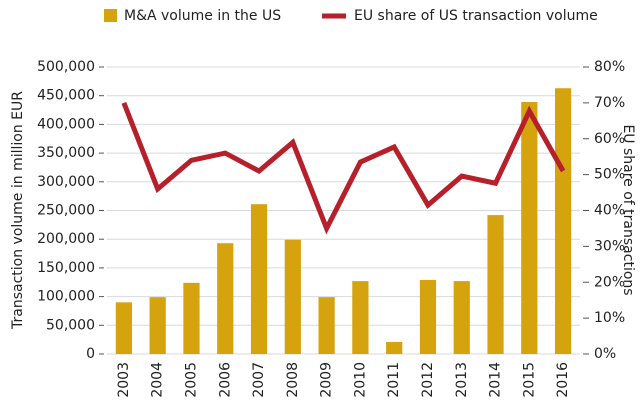 The height and width of the screenshot is (400, 643). Describe the element at coordinates (609, 282) in the screenshot. I see `y2-tick-label: 20%` at that location.